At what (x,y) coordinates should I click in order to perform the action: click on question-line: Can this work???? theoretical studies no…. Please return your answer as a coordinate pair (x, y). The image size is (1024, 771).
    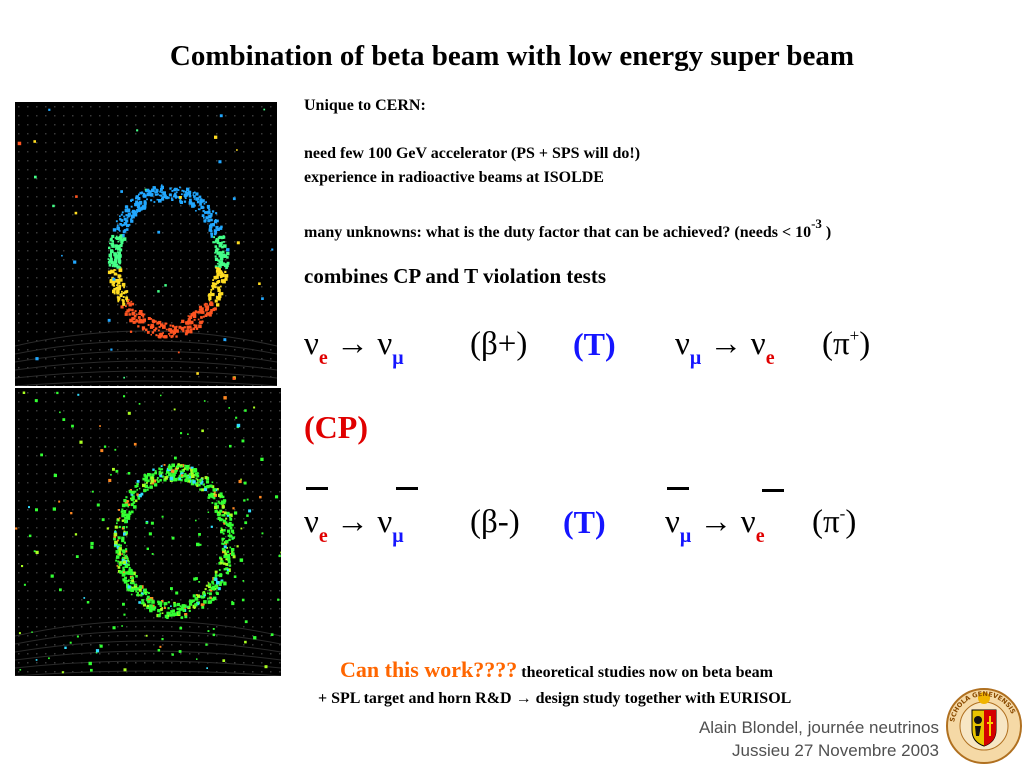
    Looking at the image, I should click on (556, 670).